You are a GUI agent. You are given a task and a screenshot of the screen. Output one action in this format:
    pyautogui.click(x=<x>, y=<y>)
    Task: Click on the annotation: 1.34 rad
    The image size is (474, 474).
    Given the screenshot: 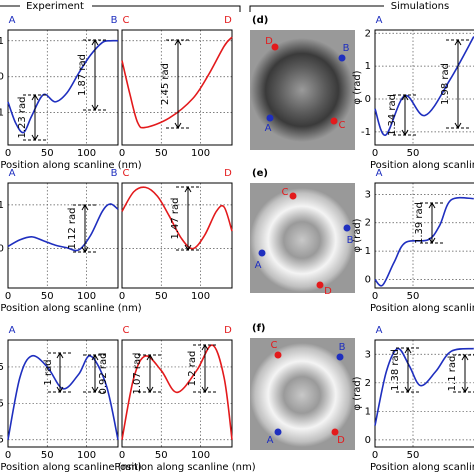 What is the action you would take?
    pyautogui.click(x=392, y=115)
    